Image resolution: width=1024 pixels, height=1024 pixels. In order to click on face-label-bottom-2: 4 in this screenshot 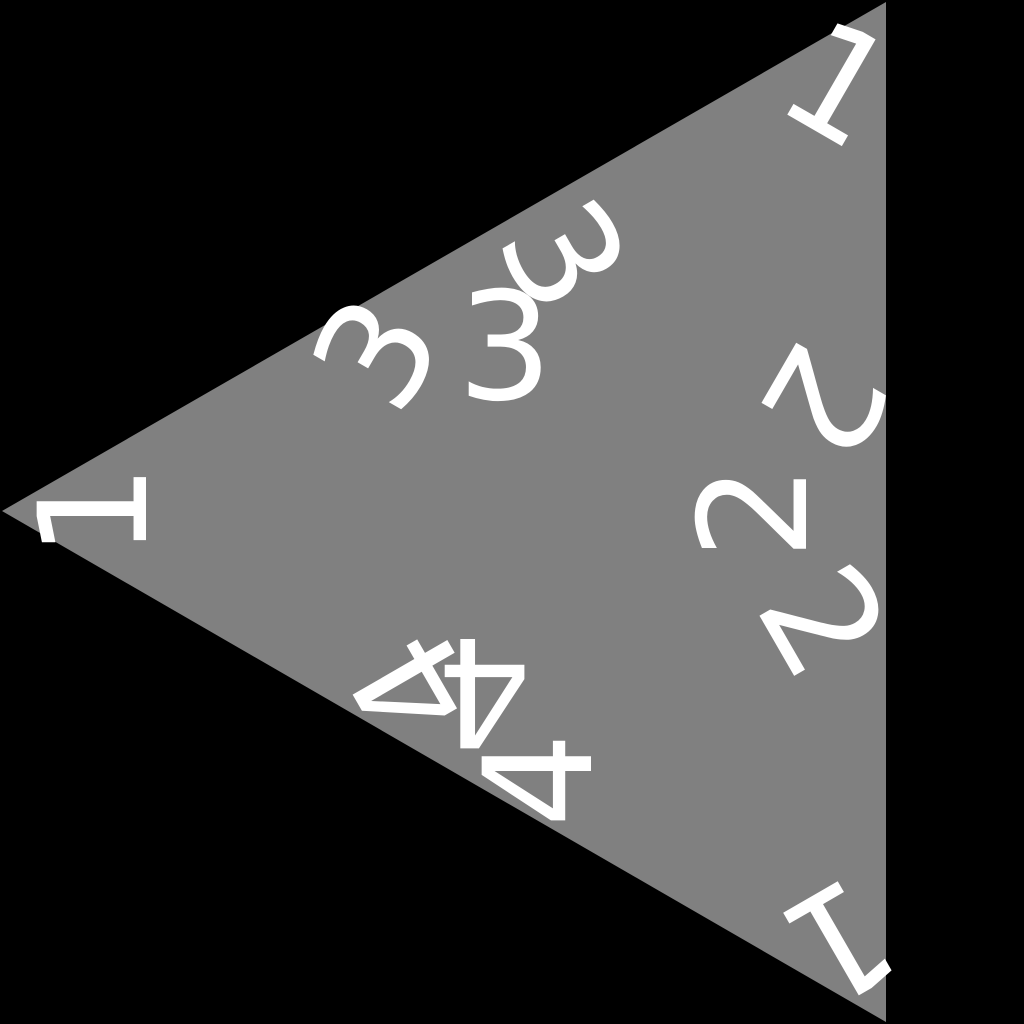, I will do `click(483, 690)`.